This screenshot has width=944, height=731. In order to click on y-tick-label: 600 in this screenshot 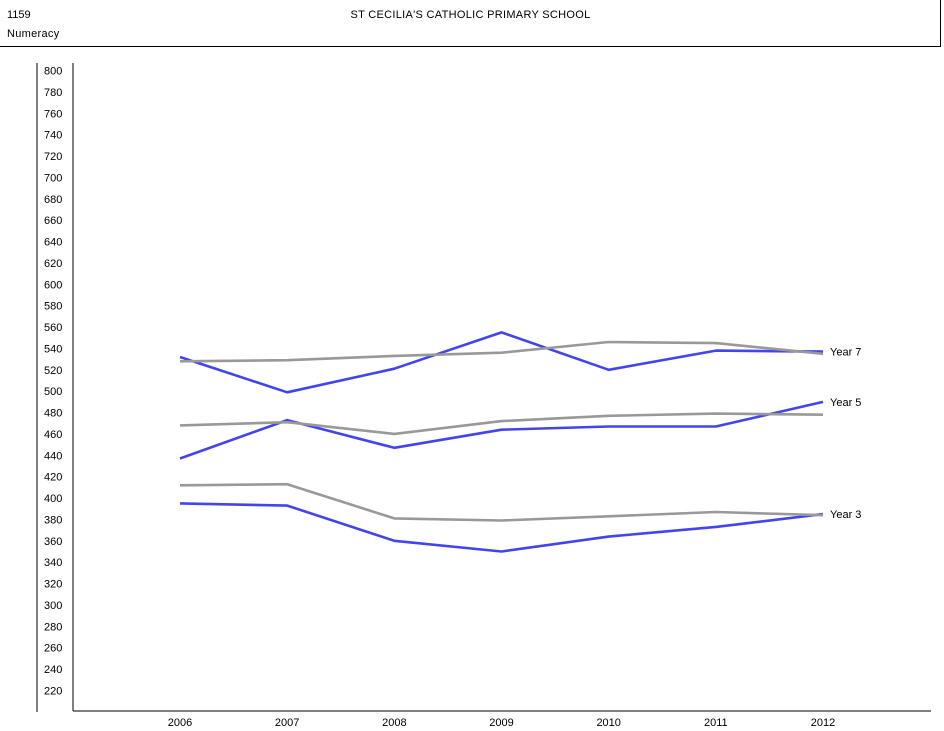, I will do `click(53, 285)`.